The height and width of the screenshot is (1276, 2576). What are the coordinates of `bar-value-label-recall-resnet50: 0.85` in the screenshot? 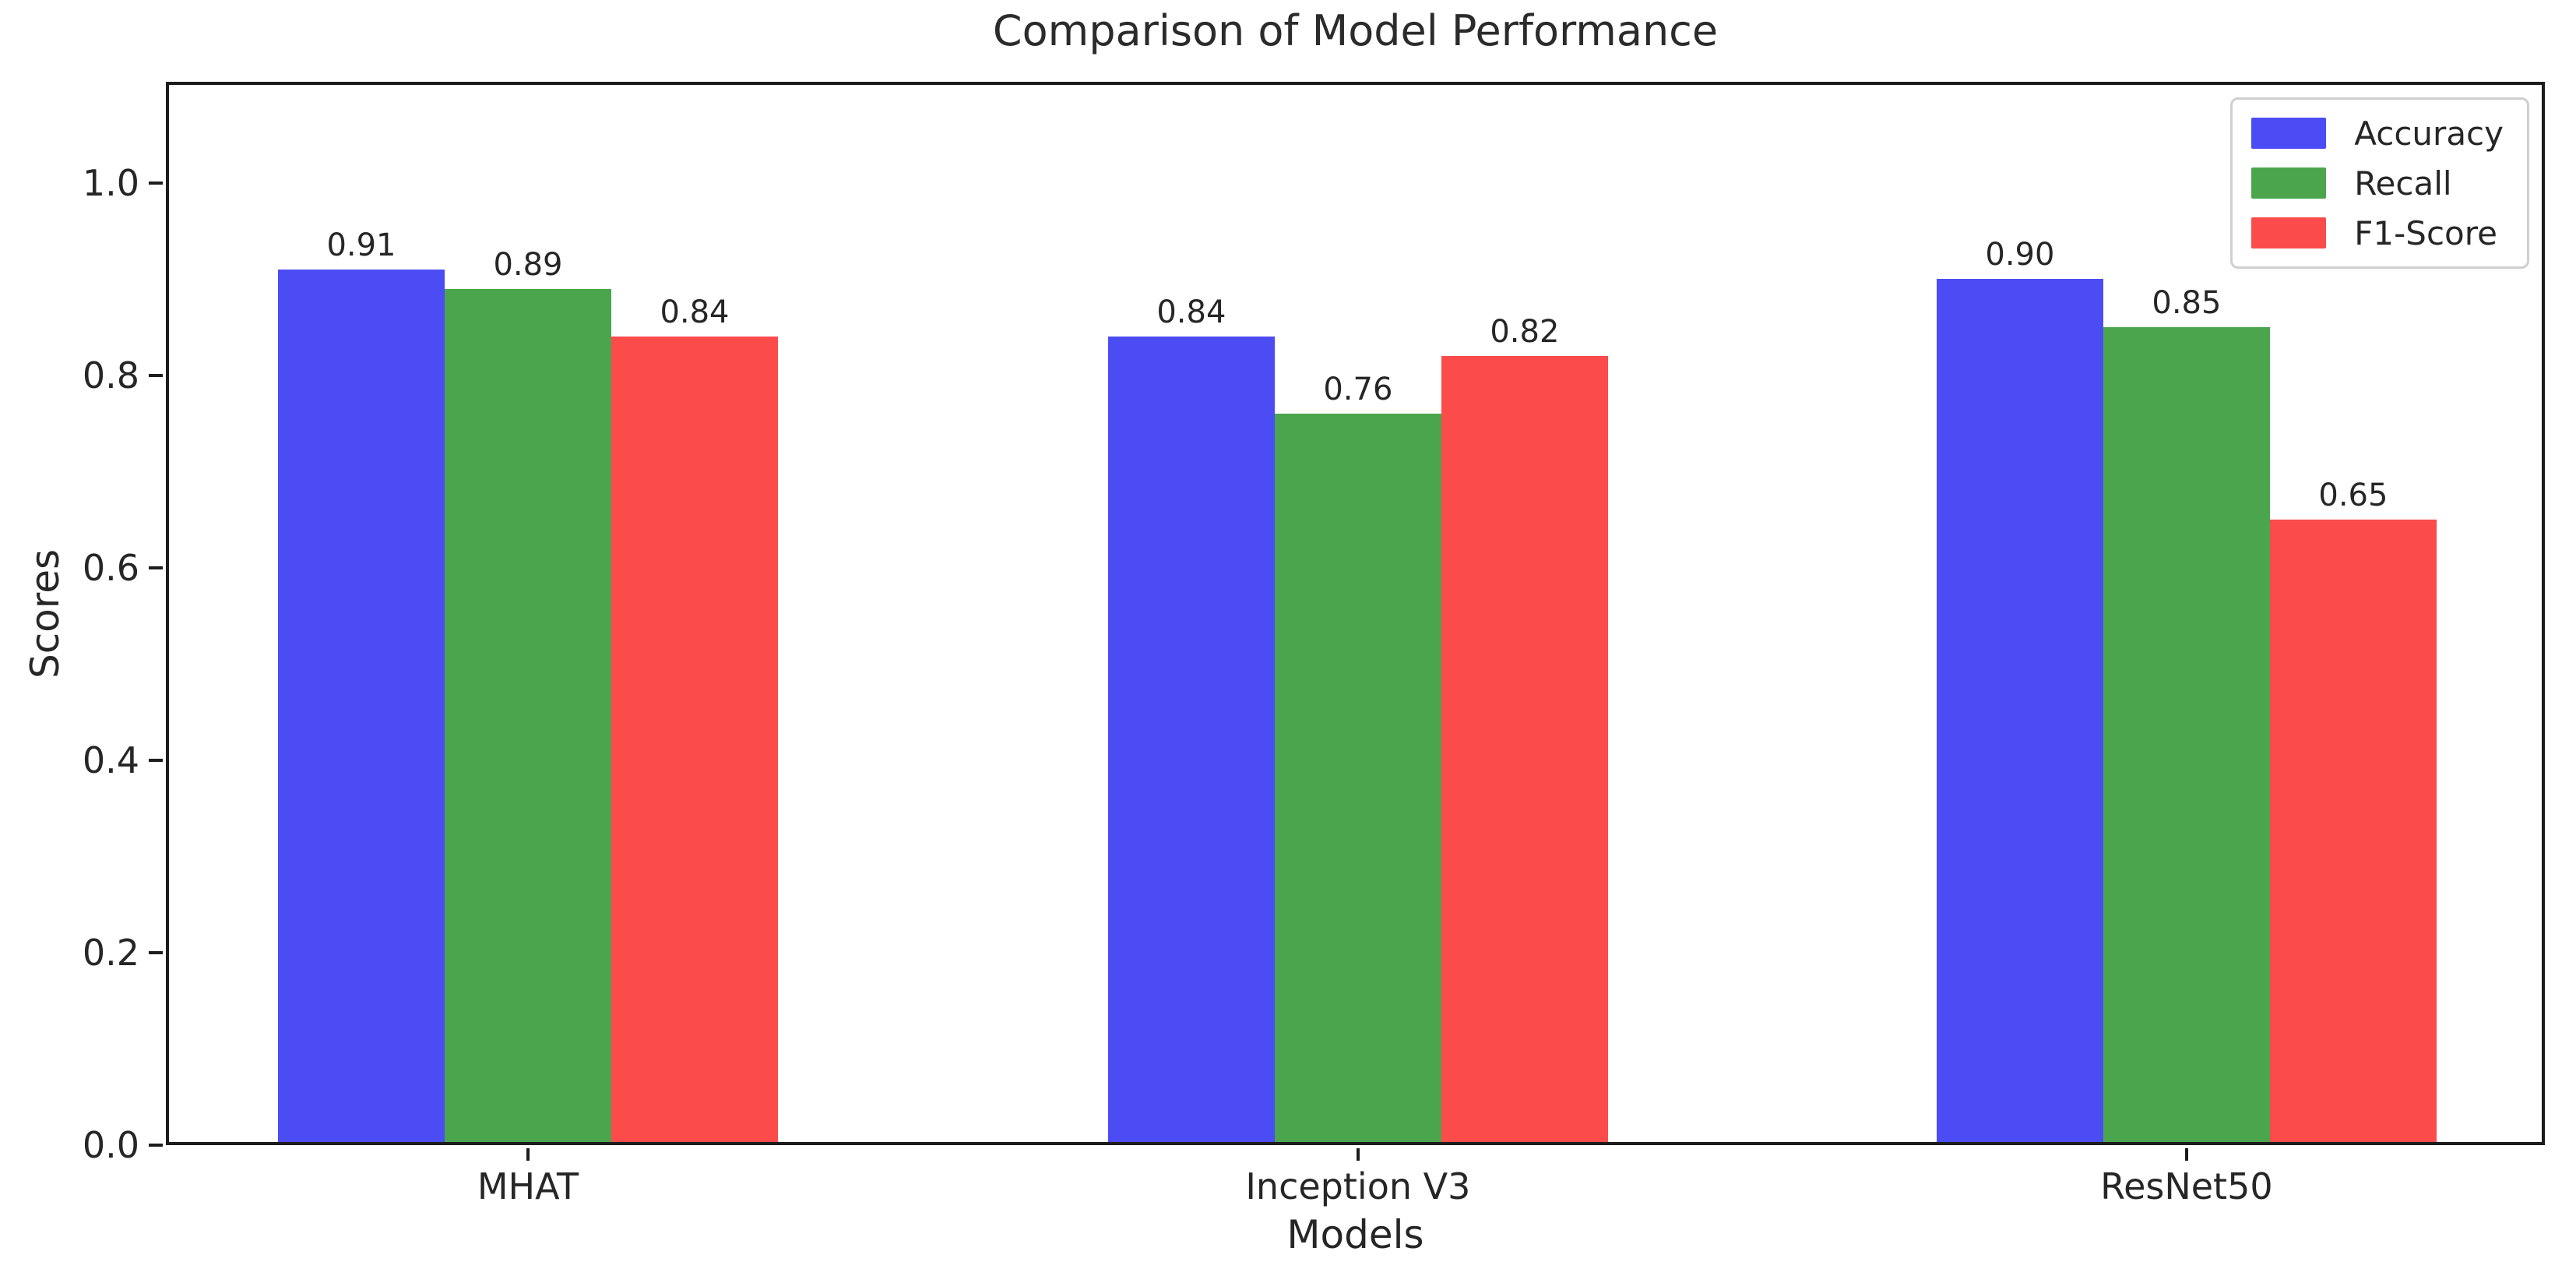 It's located at (2187, 303).